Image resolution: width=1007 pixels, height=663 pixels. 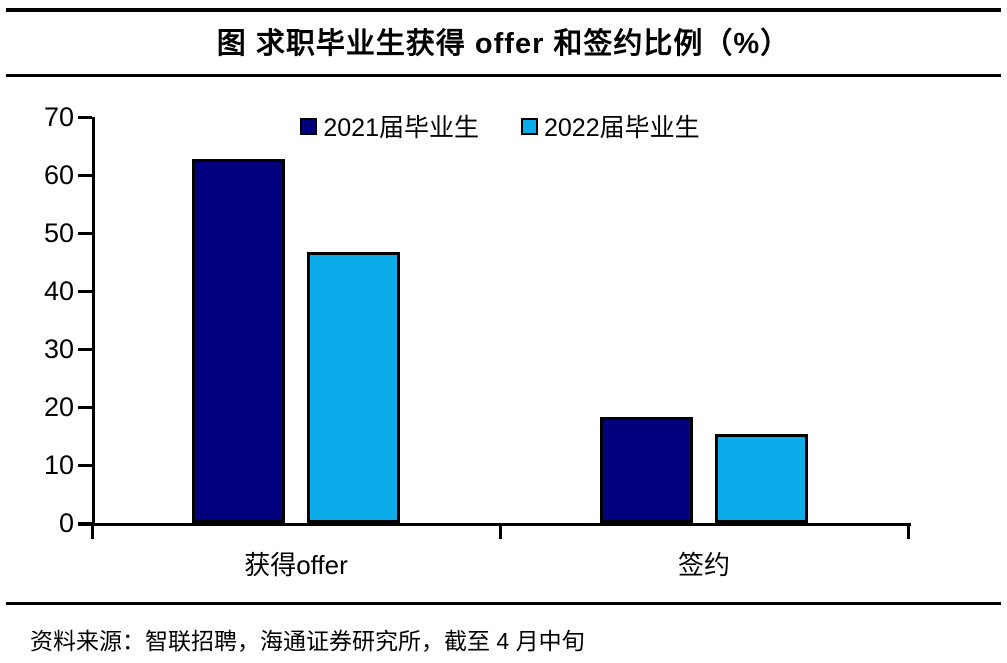 What do you see at coordinates (500, 126) in the screenshot?
I see `legend: 2021届毕业生 2022届毕业生` at bounding box center [500, 126].